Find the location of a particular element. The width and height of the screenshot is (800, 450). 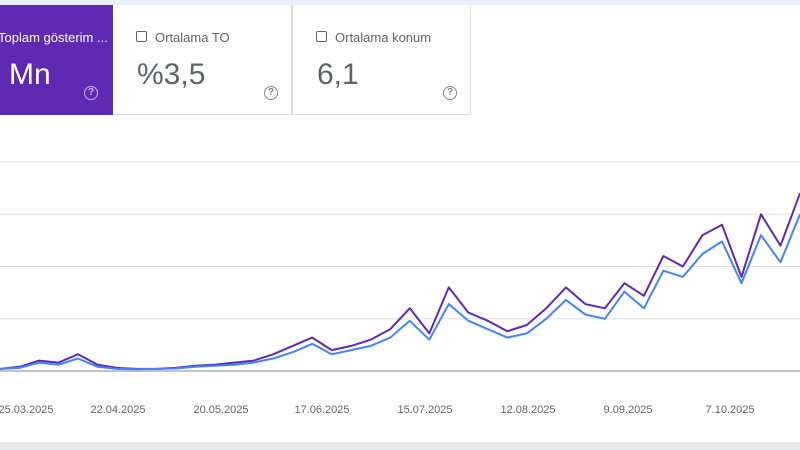

metric-card-total-impressions: Toplam gösterim ... Mn ? is located at coordinates (56, 60).